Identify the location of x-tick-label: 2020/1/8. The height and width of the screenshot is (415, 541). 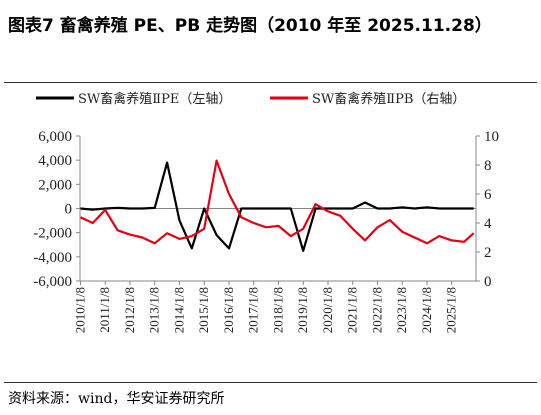
(327, 310).